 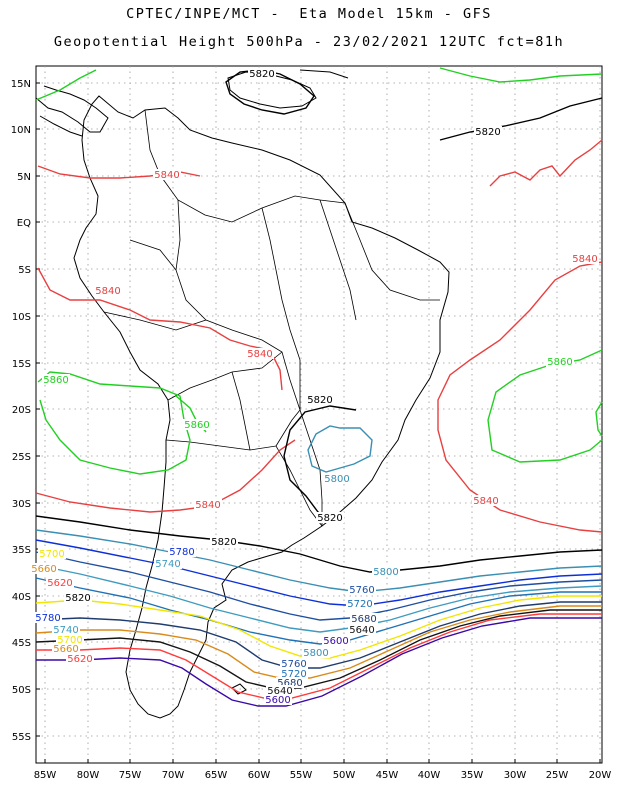 I want to click on map-title-model: CPTEC/INPE/MCT - Eta Model 15km - GFS, so click(x=309, y=14).